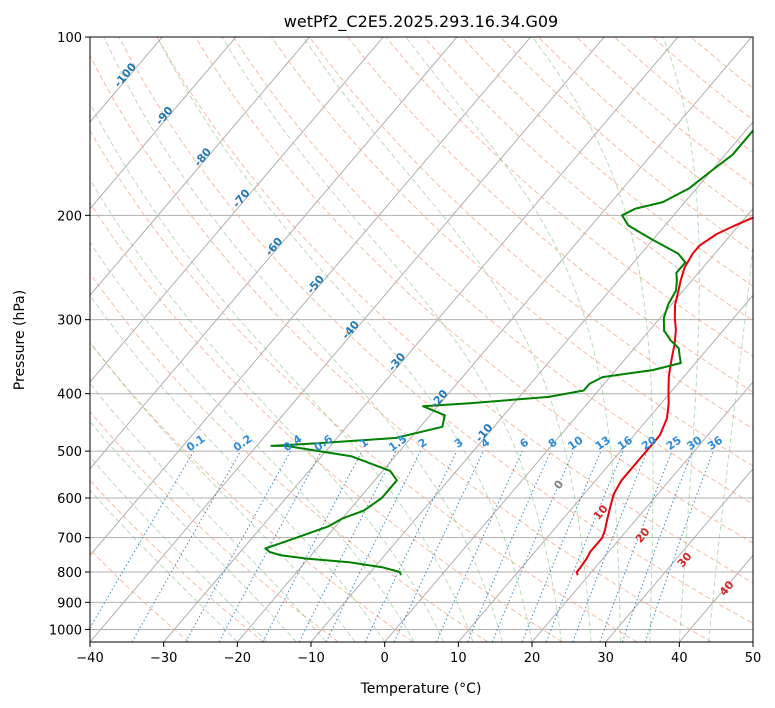  What do you see at coordinates (202, 157) in the screenshot?
I see `isotherm-label: -80` at bounding box center [202, 157].